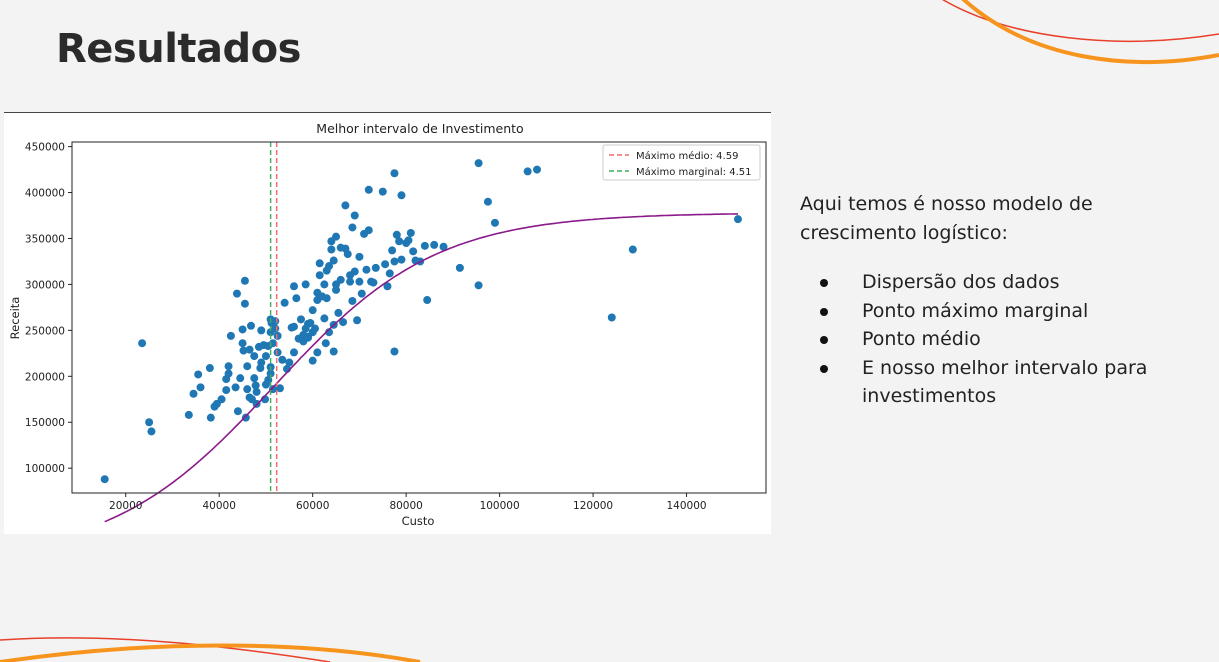 The width and height of the screenshot is (1219, 662). Describe the element at coordinates (45, 285) in the screenshot. I see `y-tick-label: 300000` at that location.